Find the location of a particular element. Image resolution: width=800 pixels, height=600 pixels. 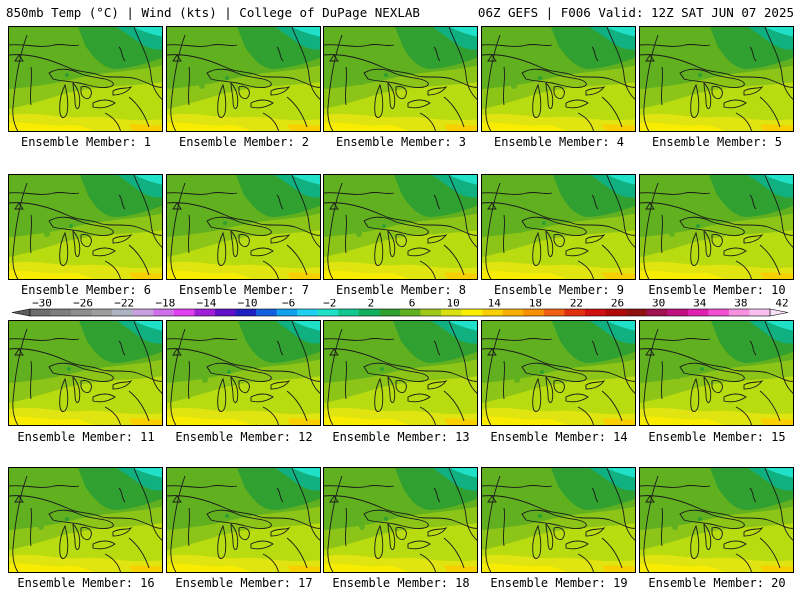

ensemble-member-label: Ensemble Member: 20 is located at coordinates (717, 583).